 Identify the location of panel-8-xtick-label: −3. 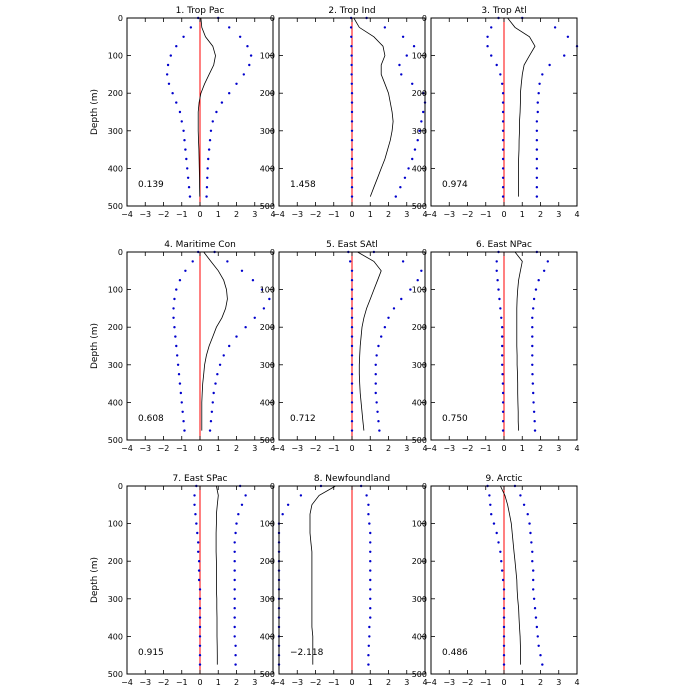
(297, 682).